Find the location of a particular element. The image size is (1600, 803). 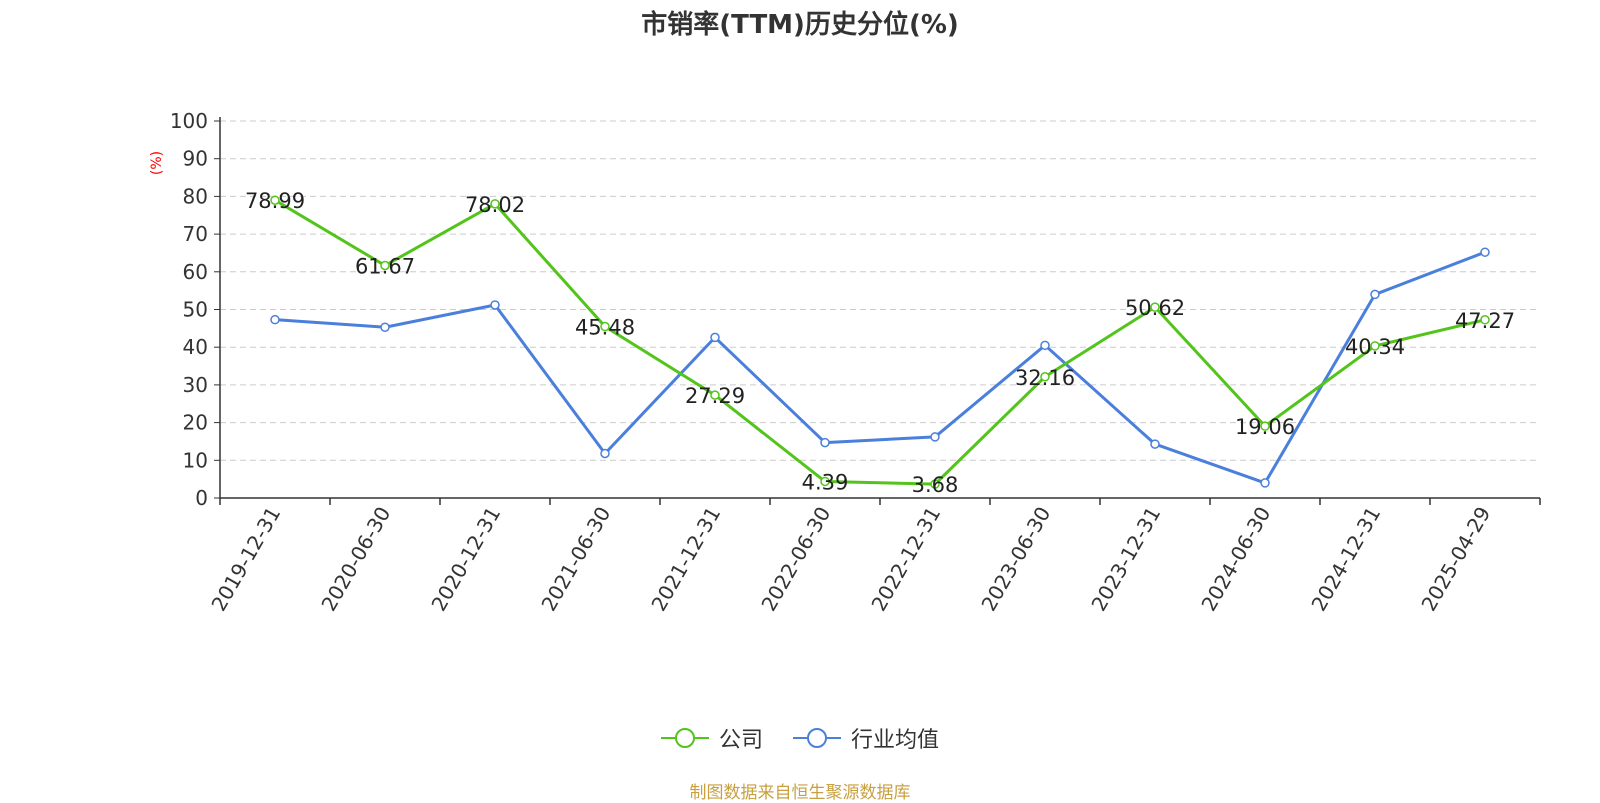

x-tick-label: 2021-12-31 is located at coordinates (685, 559).